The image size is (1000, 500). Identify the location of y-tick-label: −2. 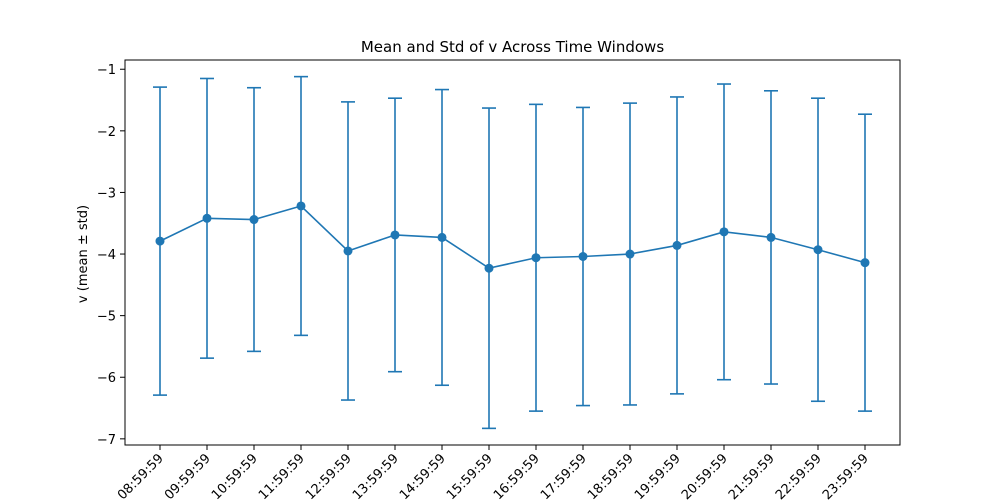
(106, 132).